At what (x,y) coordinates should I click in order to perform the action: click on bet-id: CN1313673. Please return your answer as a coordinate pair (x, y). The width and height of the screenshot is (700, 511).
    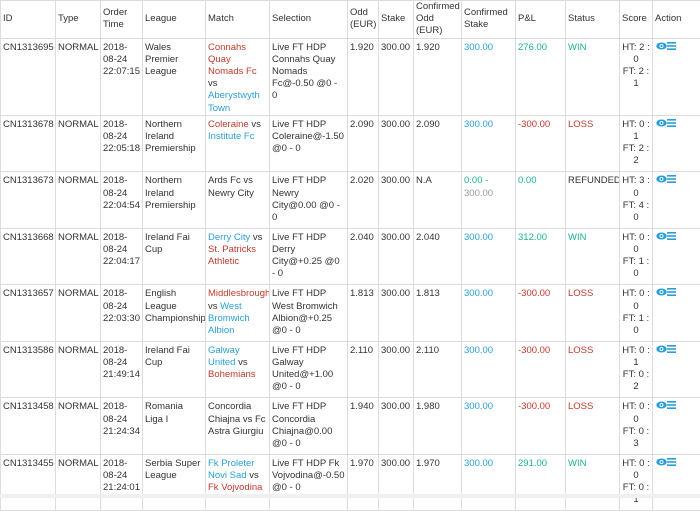
    Looking at the image, I should click on (28, 200).